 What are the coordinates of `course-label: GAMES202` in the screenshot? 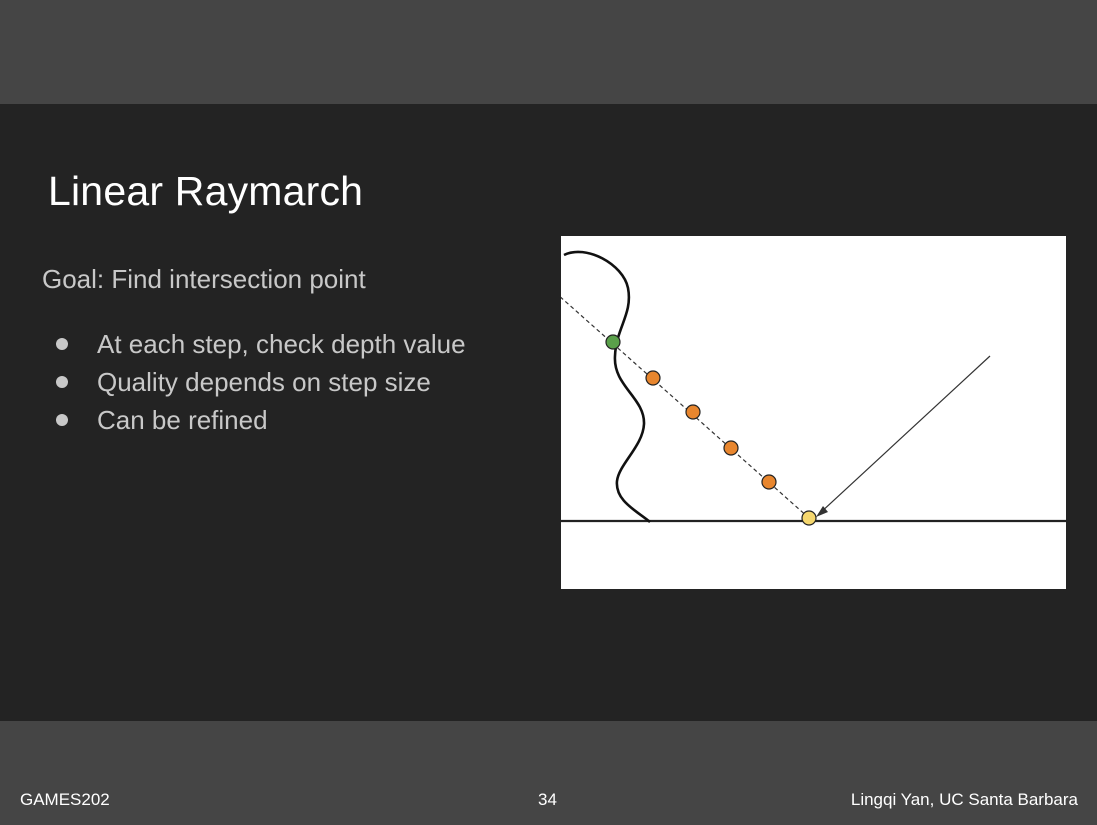 It's located at (65, 799).